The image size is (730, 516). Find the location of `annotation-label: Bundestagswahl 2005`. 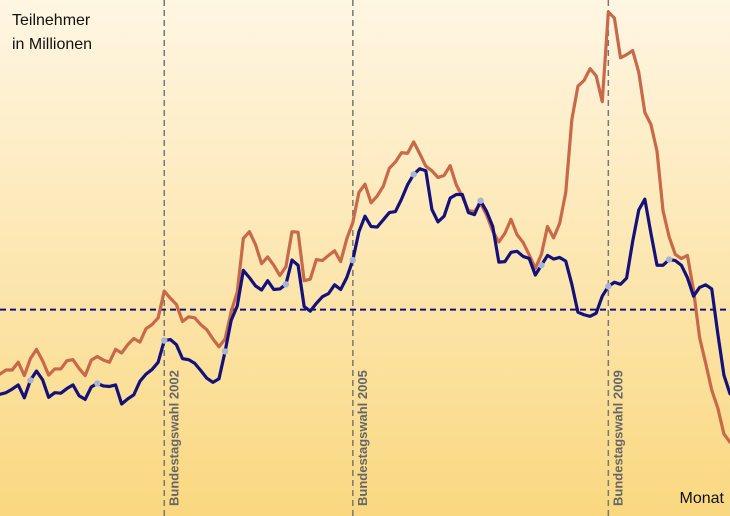

annotation-label: Bundestagswahl 2005 is located at coordinates (362, 438).